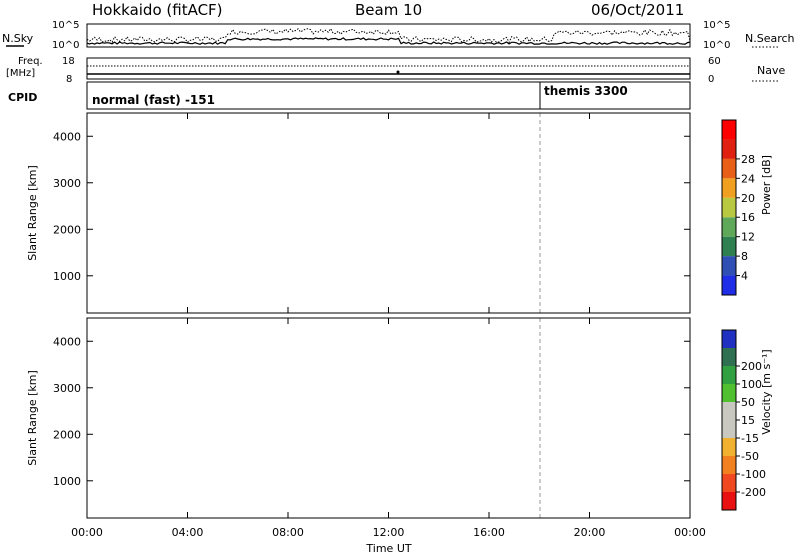  Describe the element at coordinates (714, 61) in the screenshot. I see `nave-tick-top: 60` at that location.